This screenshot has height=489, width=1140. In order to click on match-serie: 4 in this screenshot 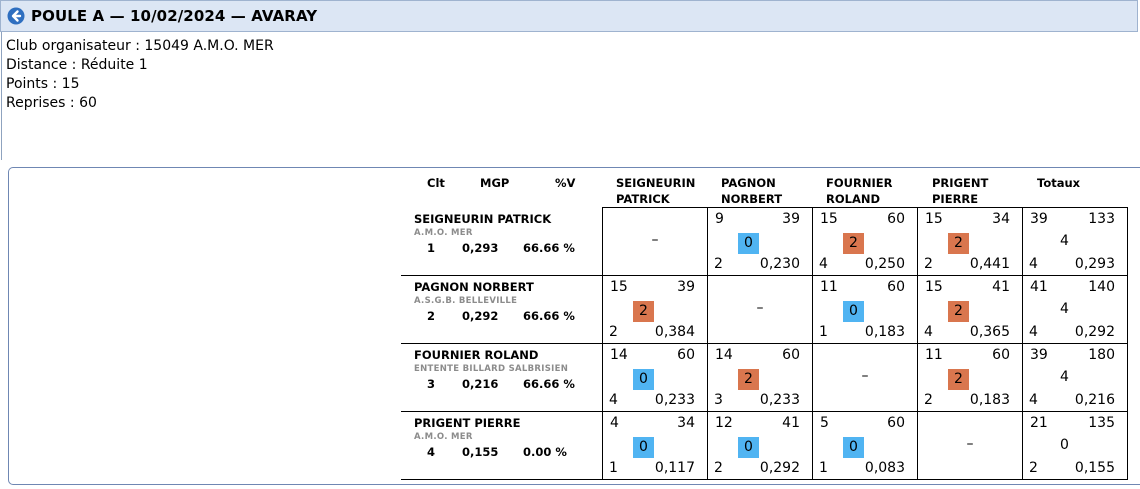, I will do `click(823, 264)`.